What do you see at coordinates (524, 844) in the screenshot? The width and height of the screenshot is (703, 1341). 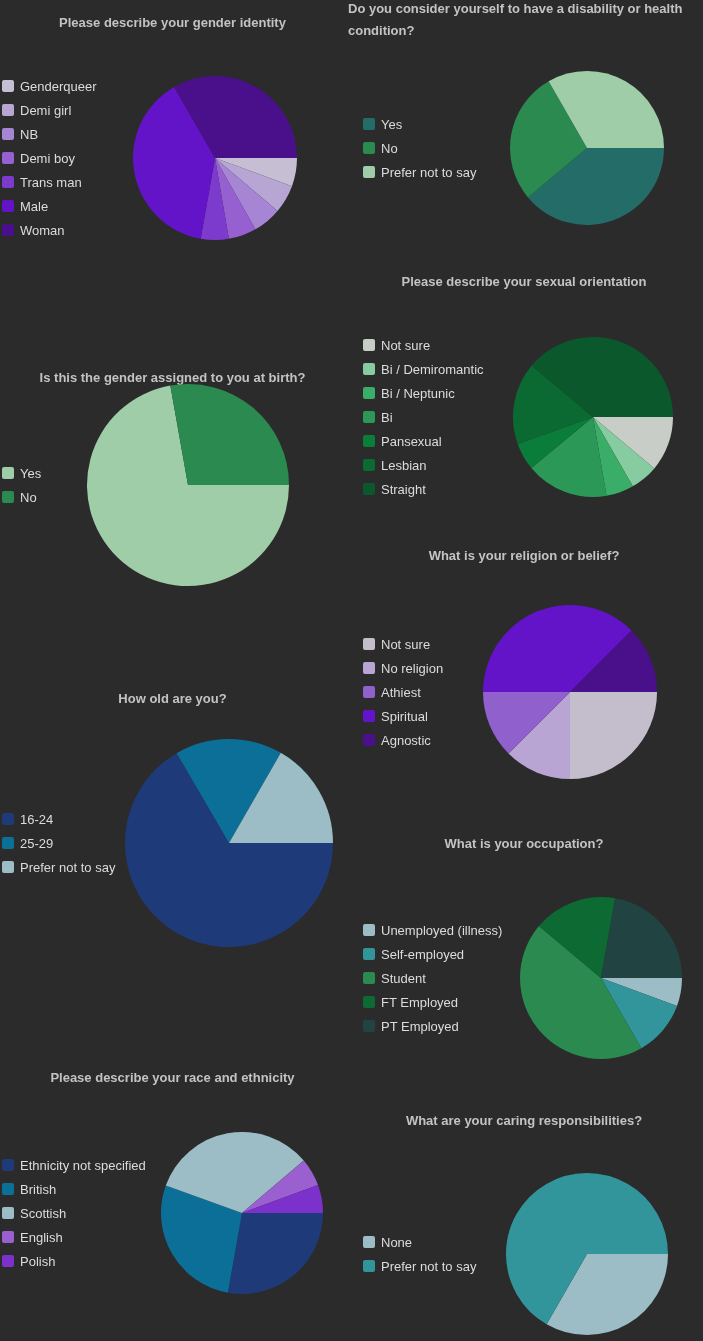 I see `chart-title: What is your occupation?` at bounding box center [524, 844].